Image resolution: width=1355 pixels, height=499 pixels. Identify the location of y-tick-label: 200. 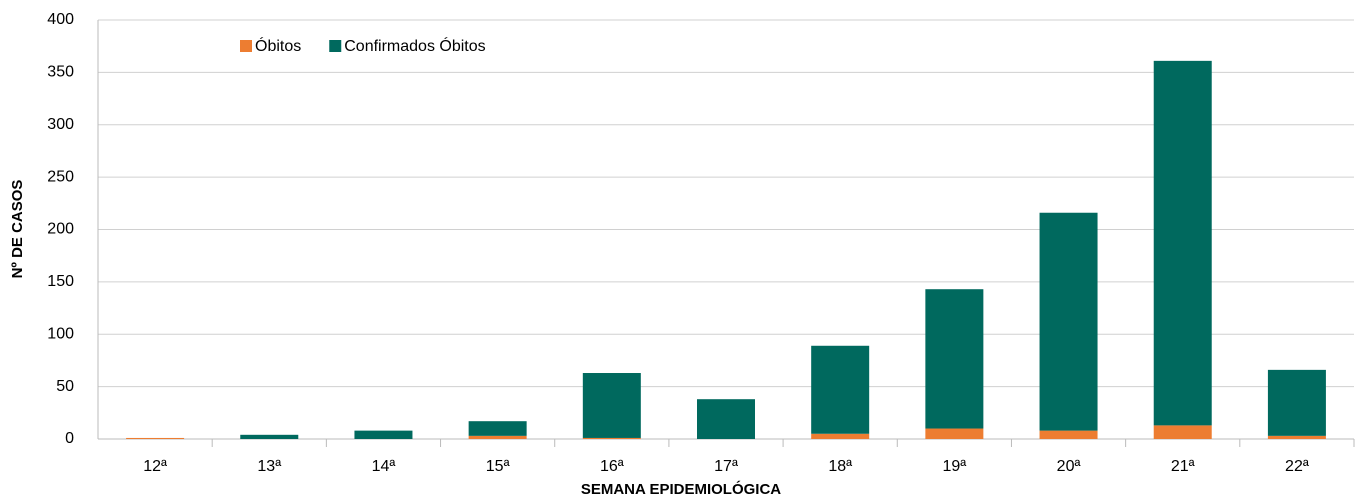
(60, 229).